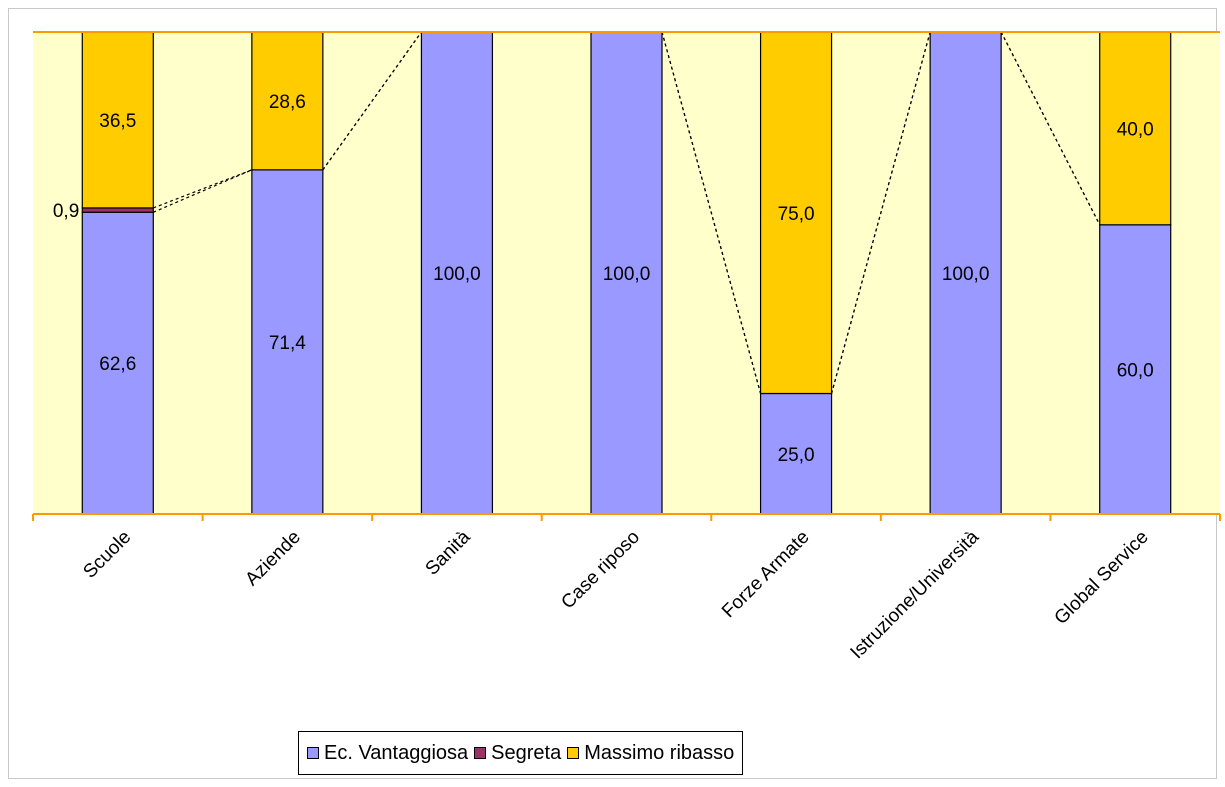 The image size is (1225, 787). I want to click on bar-massimo-ribasso-forze-armate, so click(796, 213).